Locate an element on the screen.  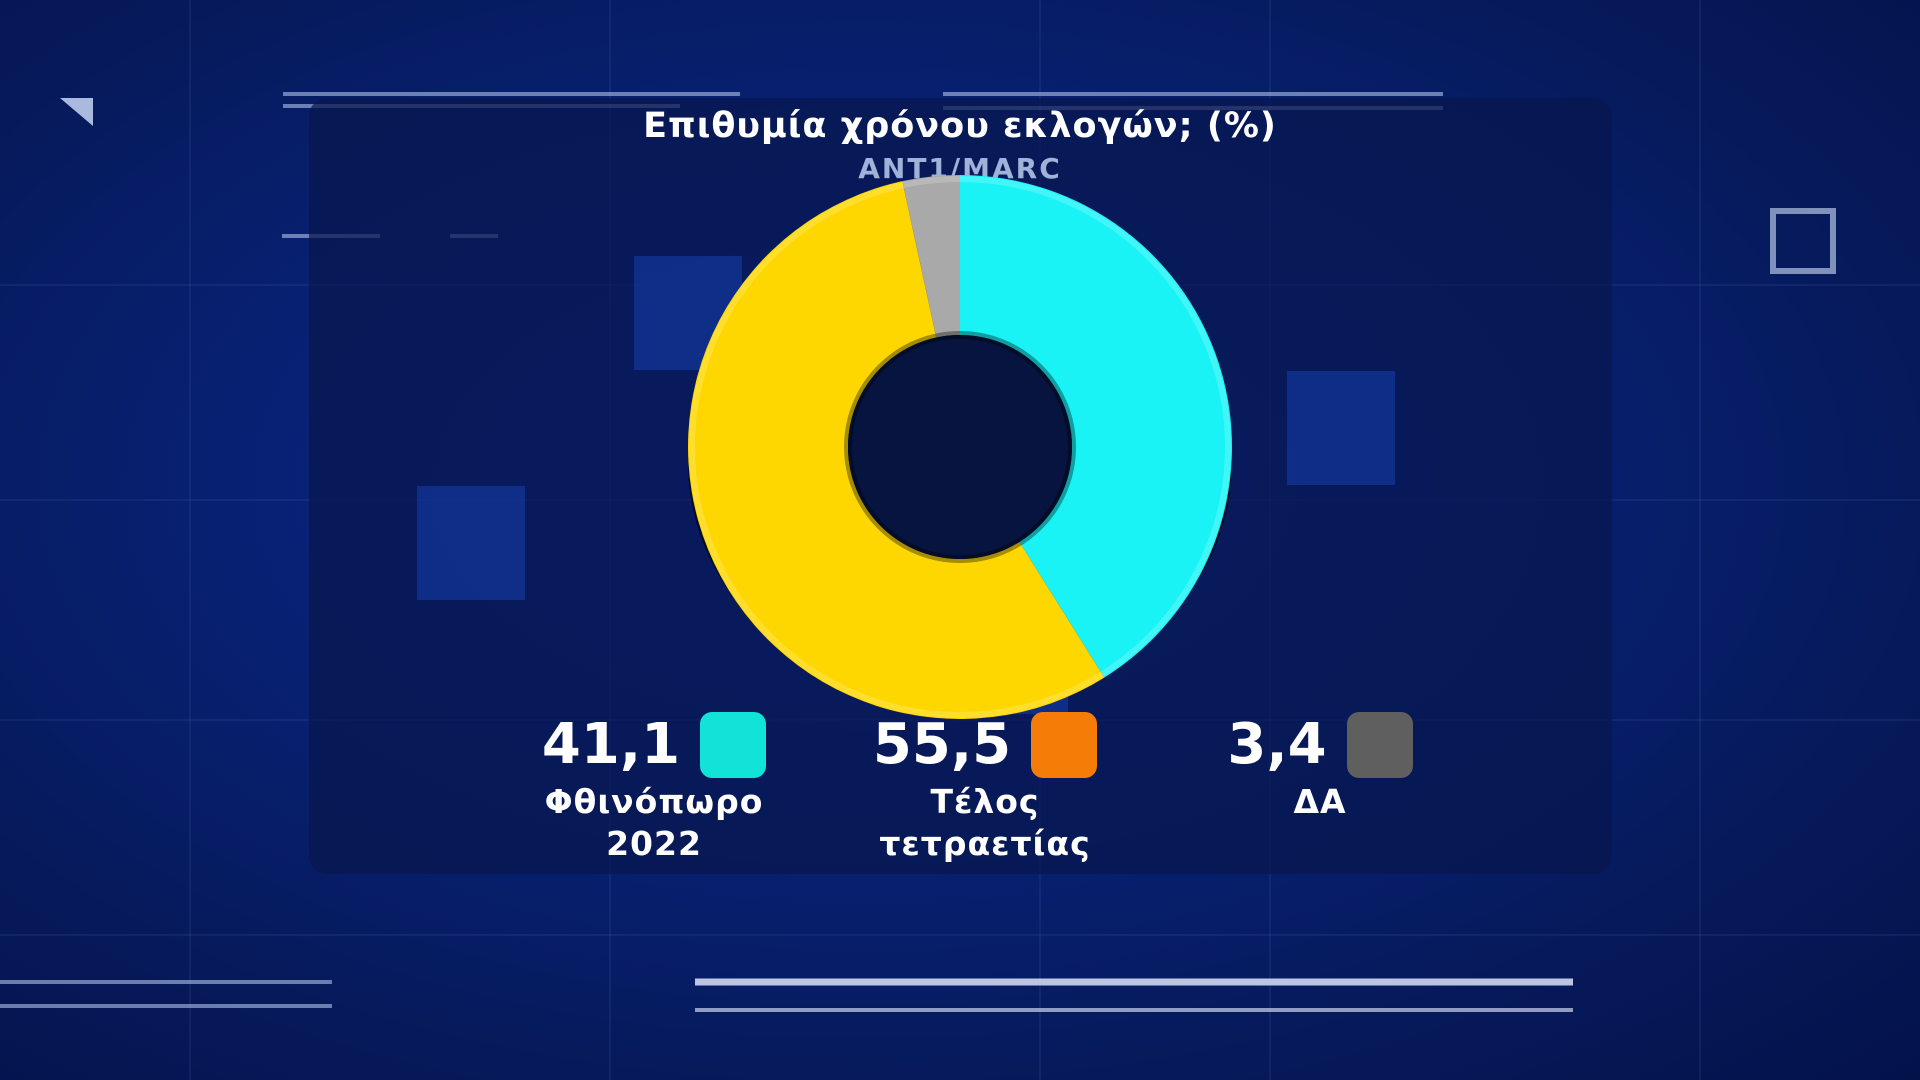
square-outline-icon is located at coordinates (1803, 241).